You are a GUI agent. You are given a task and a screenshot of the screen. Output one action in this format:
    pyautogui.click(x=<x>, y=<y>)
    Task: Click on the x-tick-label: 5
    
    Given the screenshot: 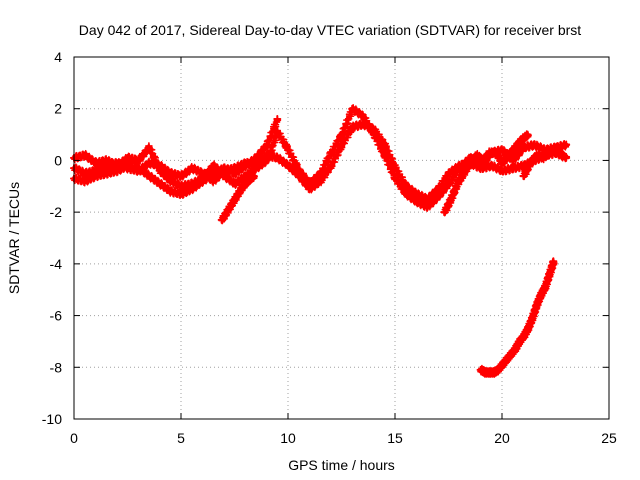 What is the action you would take?
    pyautogui.click(x=181, y=438)
    